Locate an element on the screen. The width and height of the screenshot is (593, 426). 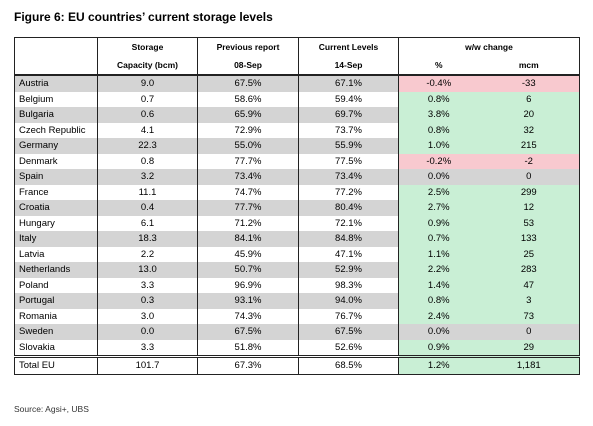
cell: 52.9% is located at coordinates (348, 270).